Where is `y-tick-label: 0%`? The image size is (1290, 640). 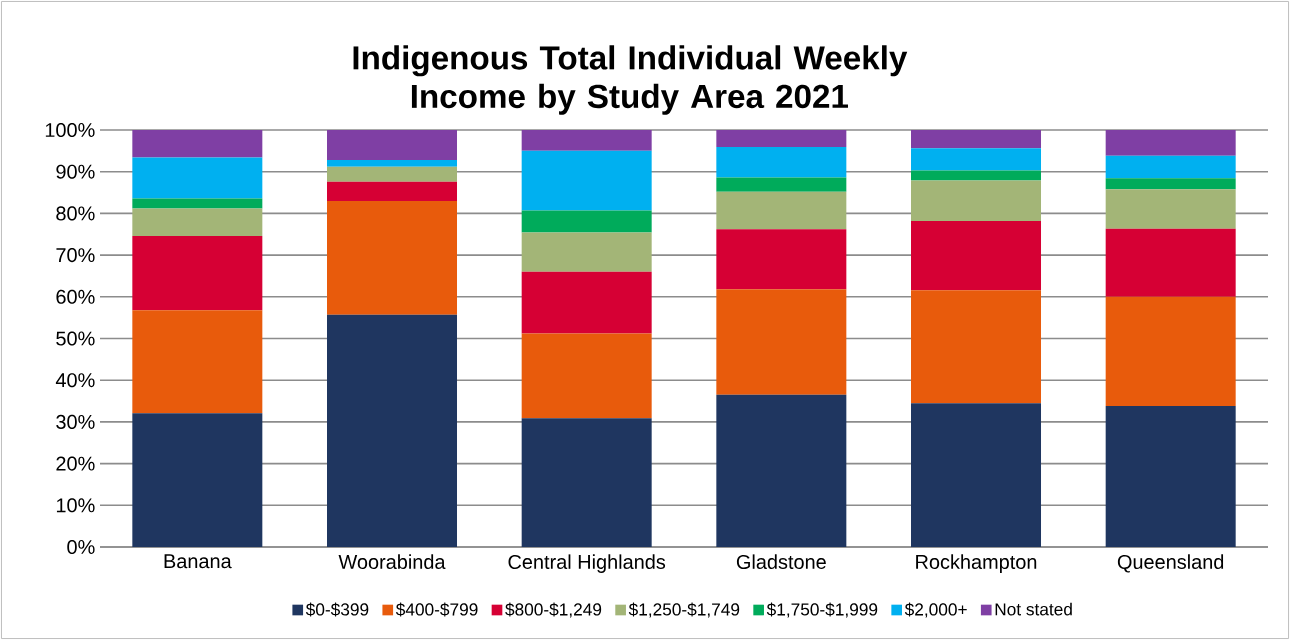
y-tick-label: 0% is located at coordinates (81, 547).